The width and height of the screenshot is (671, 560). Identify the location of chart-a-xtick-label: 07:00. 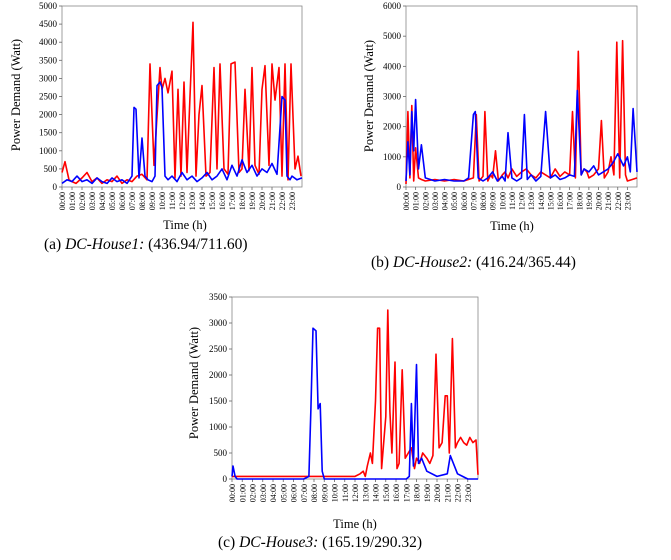
(132, 201).